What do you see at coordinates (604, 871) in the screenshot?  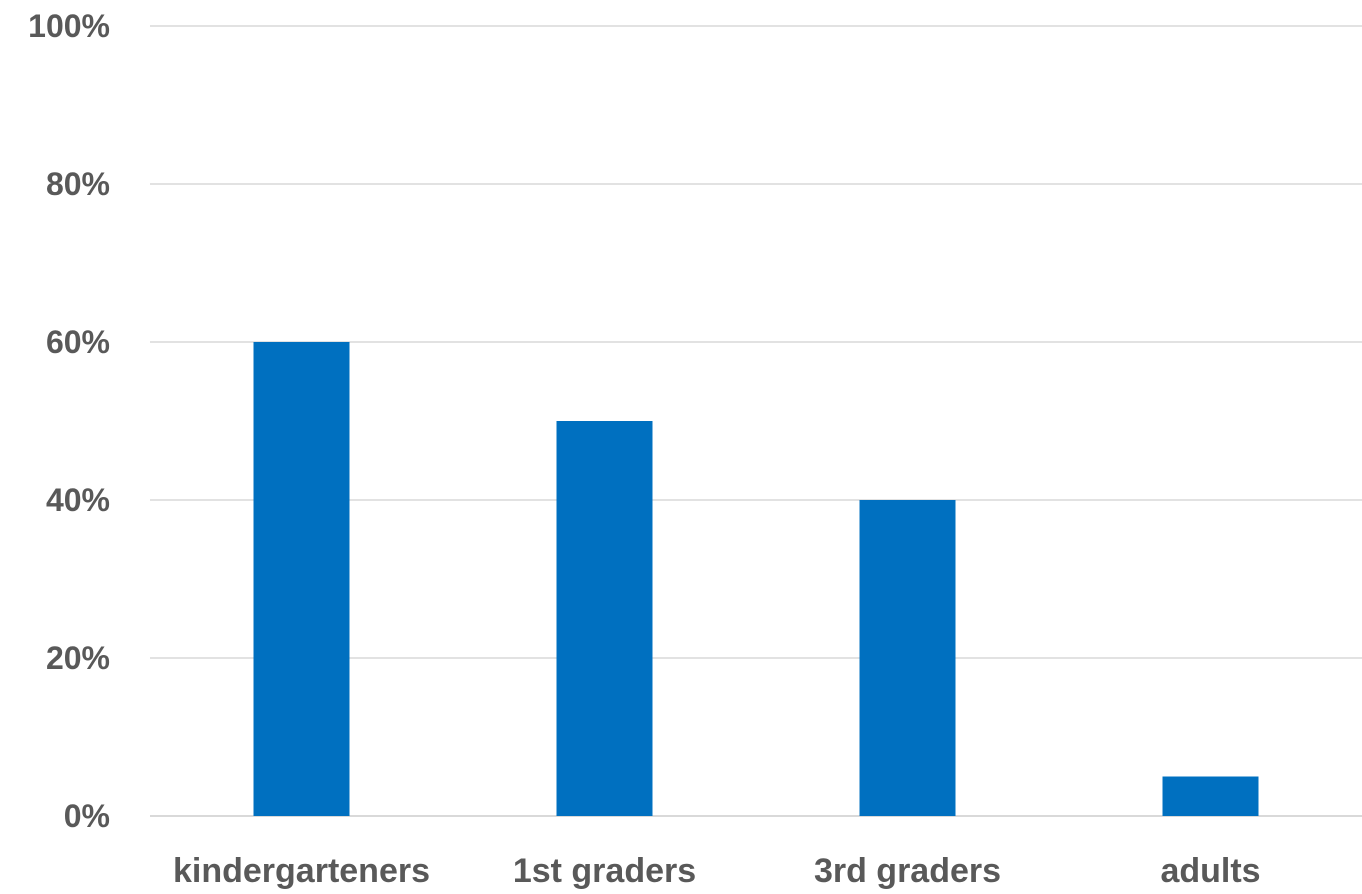 I see `x-category-label: 1st graders` at bounding box center [604, 871].